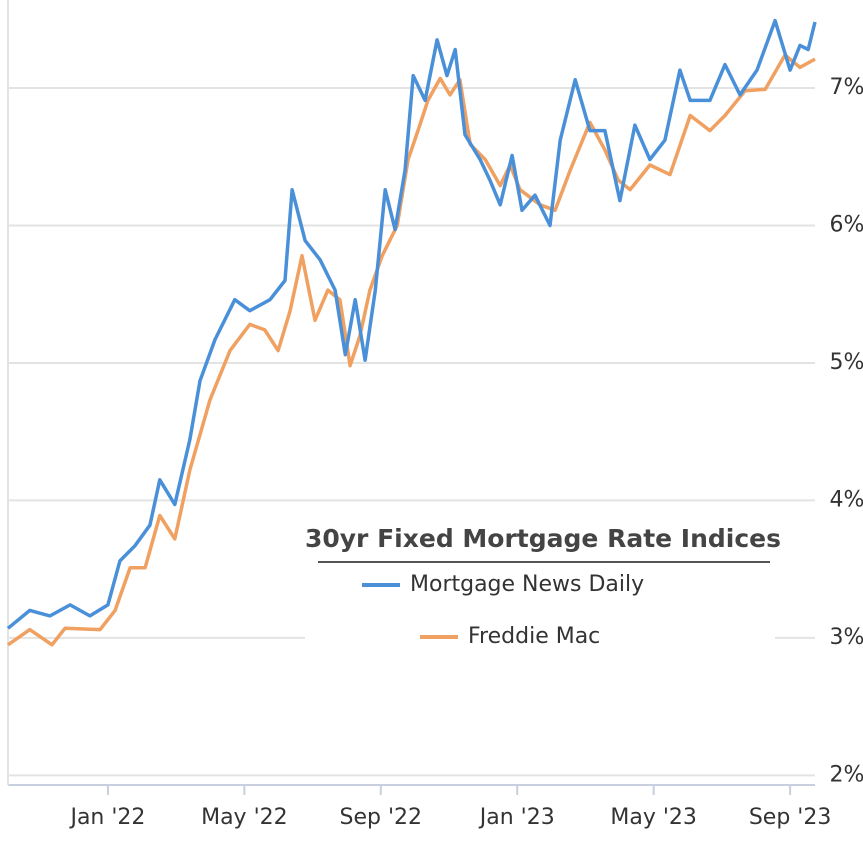 The image size is (863, 842). I want to click on y-tick-label: 3%, so click(846, 637).